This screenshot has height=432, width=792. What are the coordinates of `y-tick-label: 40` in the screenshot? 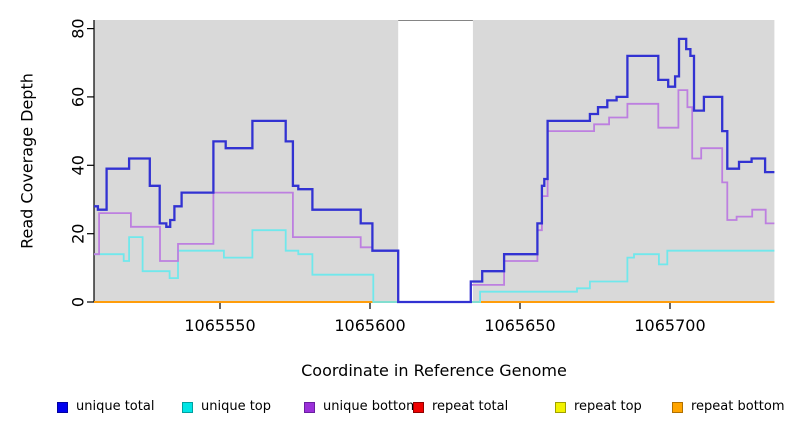 It's located at (78, 165).